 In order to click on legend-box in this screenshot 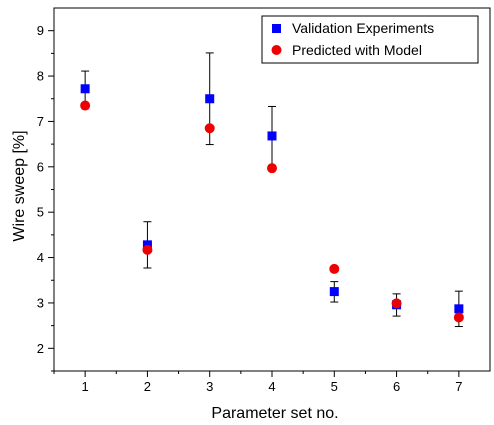, I will do `click(370, 39)`.